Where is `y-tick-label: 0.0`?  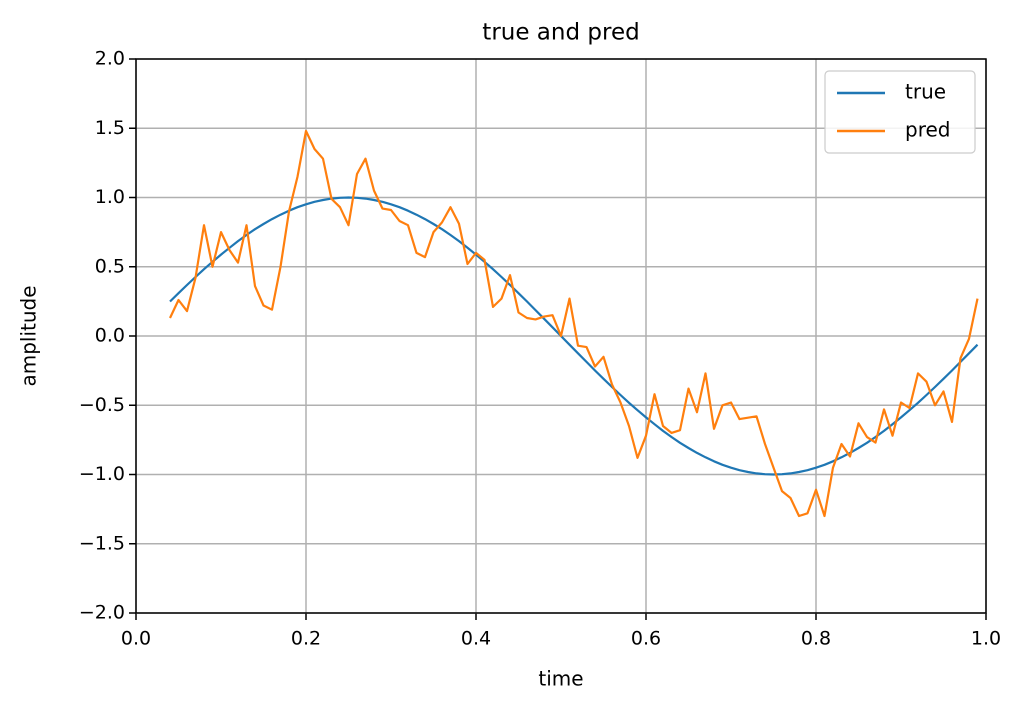 y-tick-label: 0.0 is located at coordinates (110, 336).